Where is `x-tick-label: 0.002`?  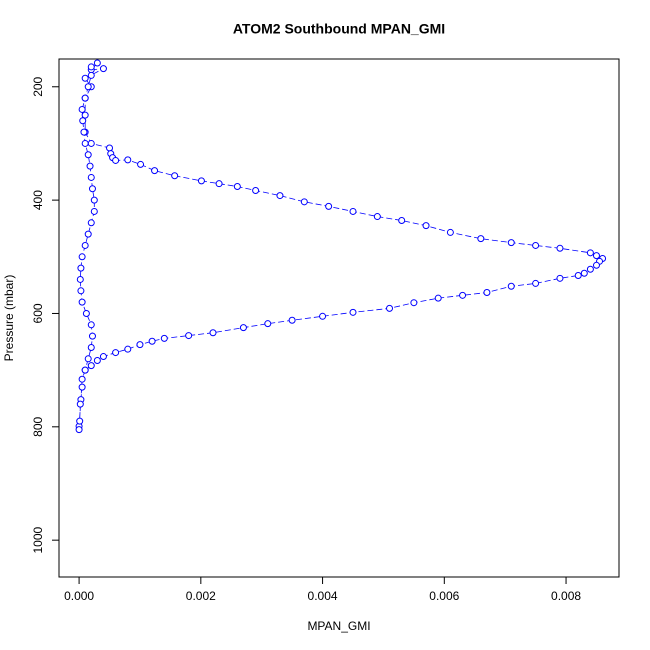
x-tick-label: 0.002 is located at coordinates (201, 596).